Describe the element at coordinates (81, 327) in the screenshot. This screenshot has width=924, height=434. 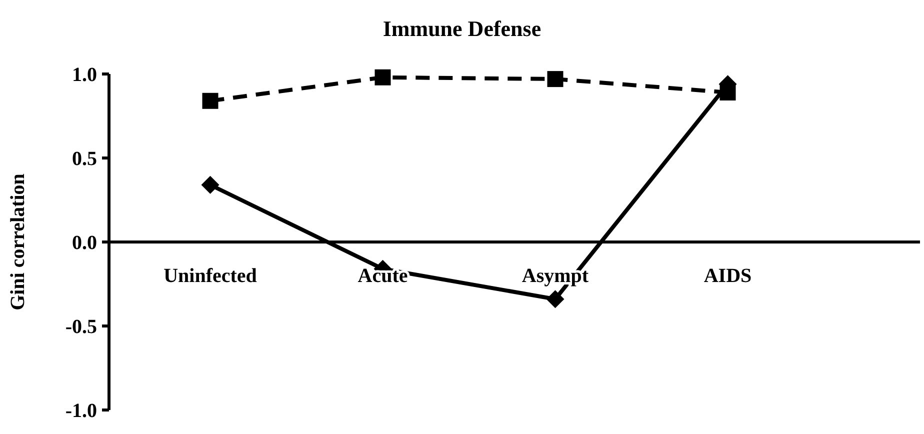
I see `y-tick-label: -0.5` at that location.